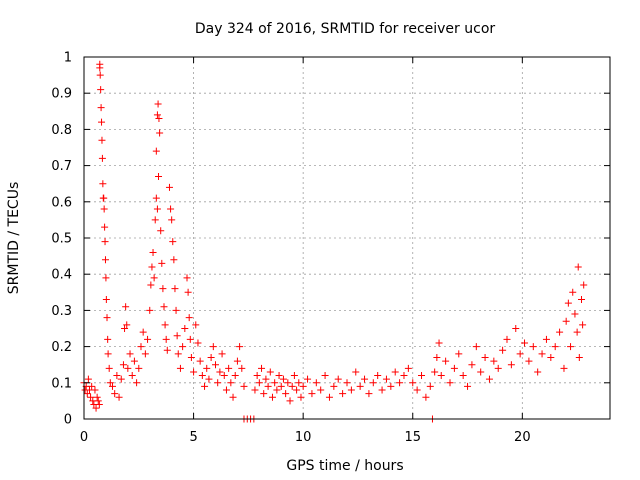 The height and width of the screenshot is (480, 640). Describe the element at coordinates (61, 275) in the screenshot. I see `y-tick-label: 0.4` at that location.